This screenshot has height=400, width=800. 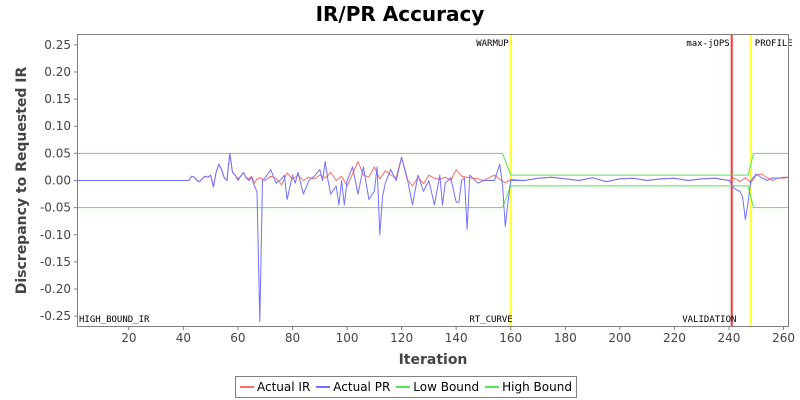 I want to click on legend: Actual IR Actual PR Low Bound High Bound, so click(x=406, y=387).